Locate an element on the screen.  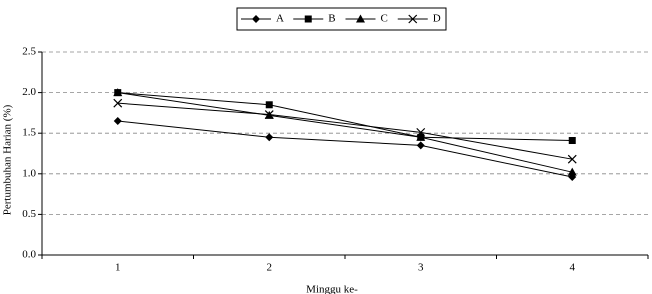
x-tick-label: 2 is located at coordinates (270, 268).